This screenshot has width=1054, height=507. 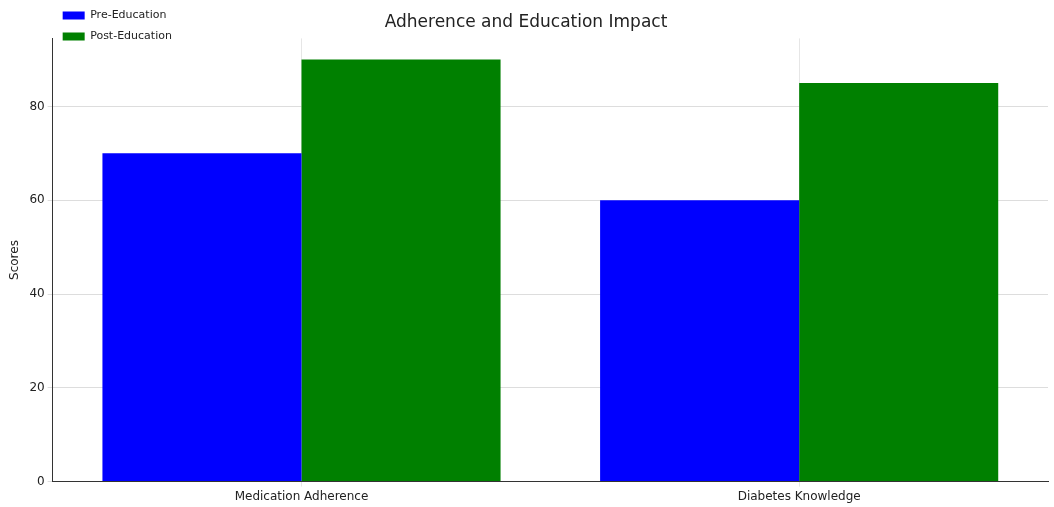 I want to click on y-tick-label: 40, so click(x=37, y=293).